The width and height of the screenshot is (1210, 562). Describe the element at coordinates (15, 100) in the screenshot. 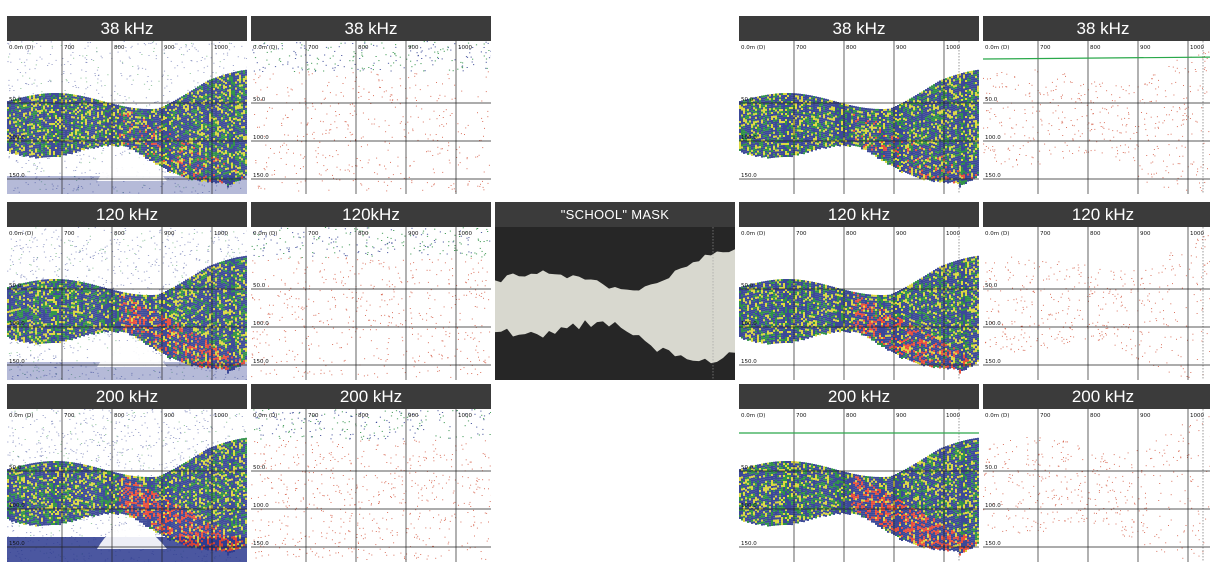

I see `p0-depth-label-50.0: 50.0` at that location.